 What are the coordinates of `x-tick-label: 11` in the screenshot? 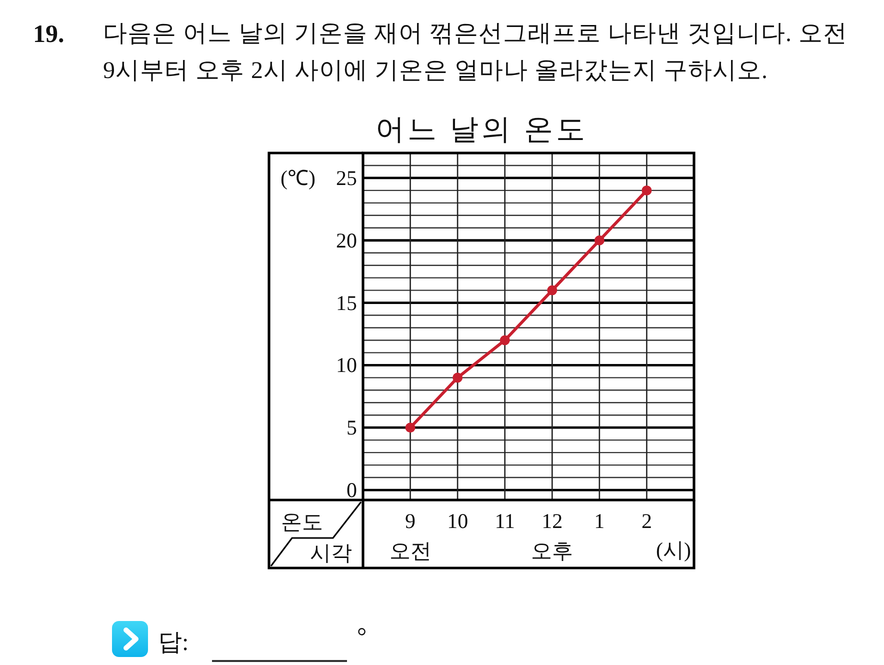 It's located at (504, 521).